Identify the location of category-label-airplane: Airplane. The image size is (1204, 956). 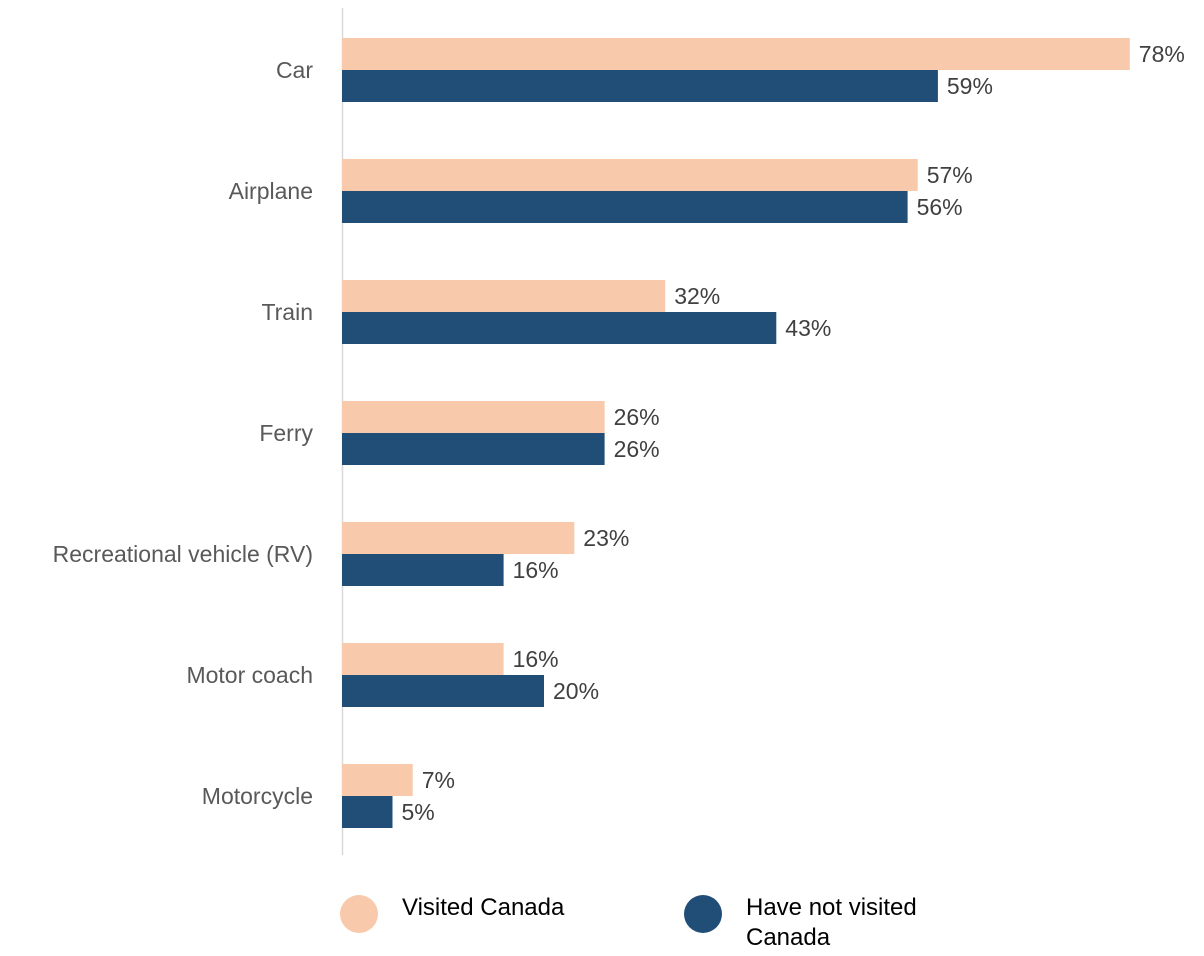
(271, 191).